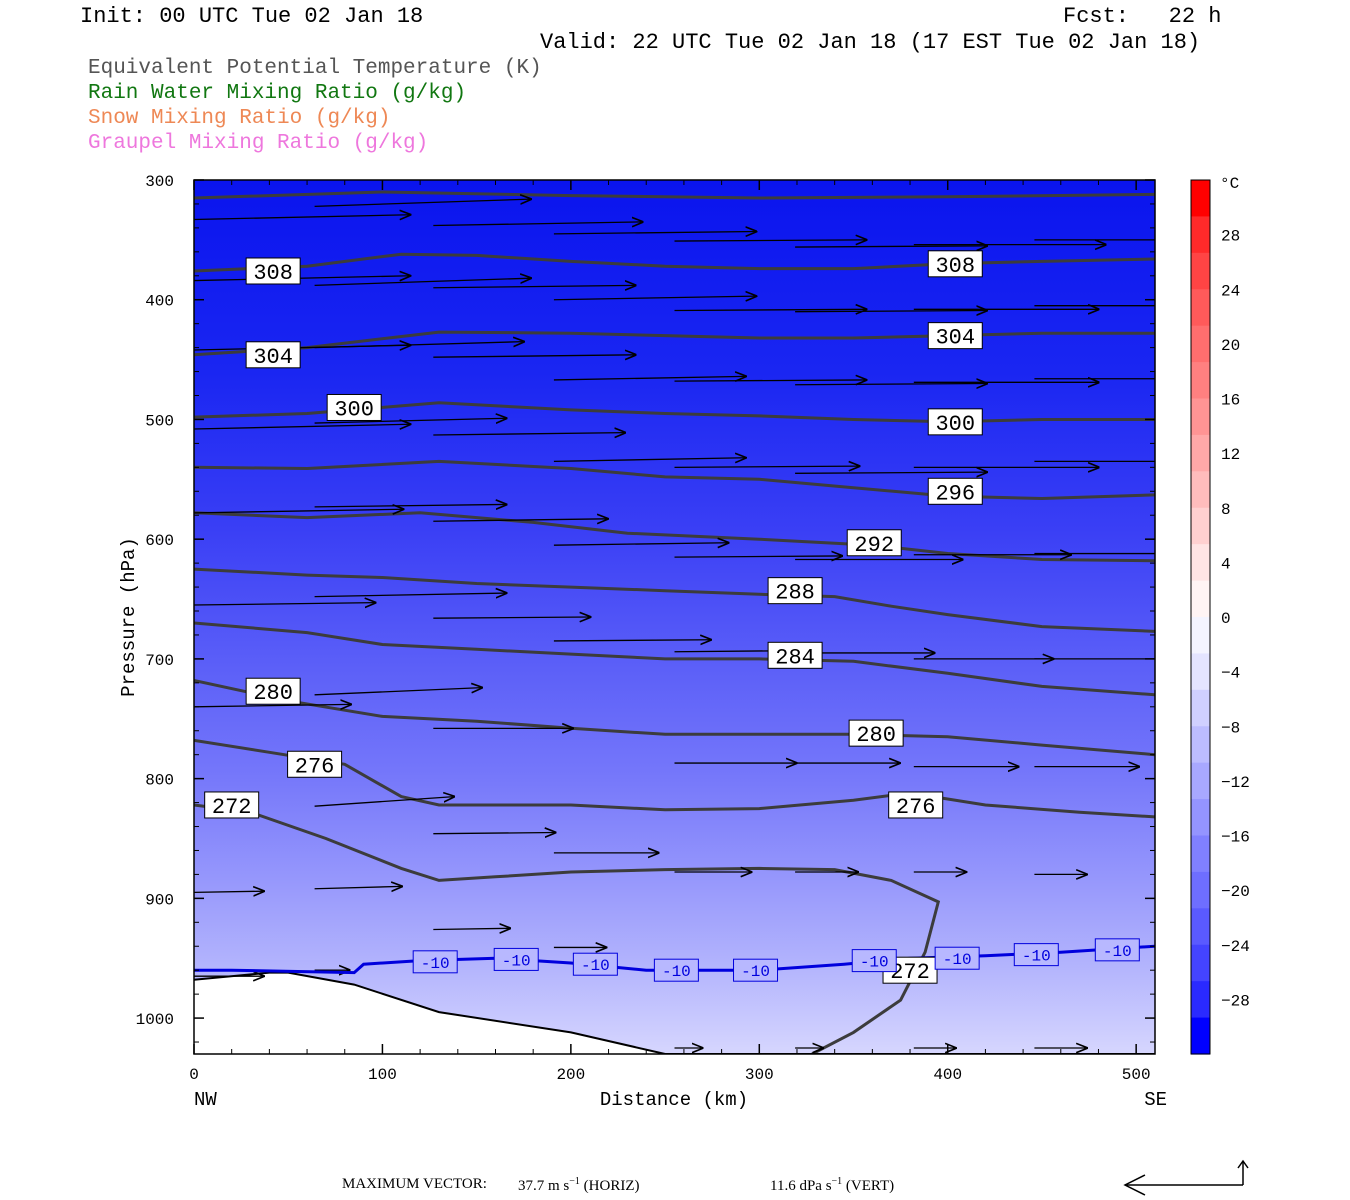 The height and width of the screenshot is (1200, 1350). Describe the element at coordinates (955, 493) in the screenshot. I see `theta-e-label-296: 296` at that location.